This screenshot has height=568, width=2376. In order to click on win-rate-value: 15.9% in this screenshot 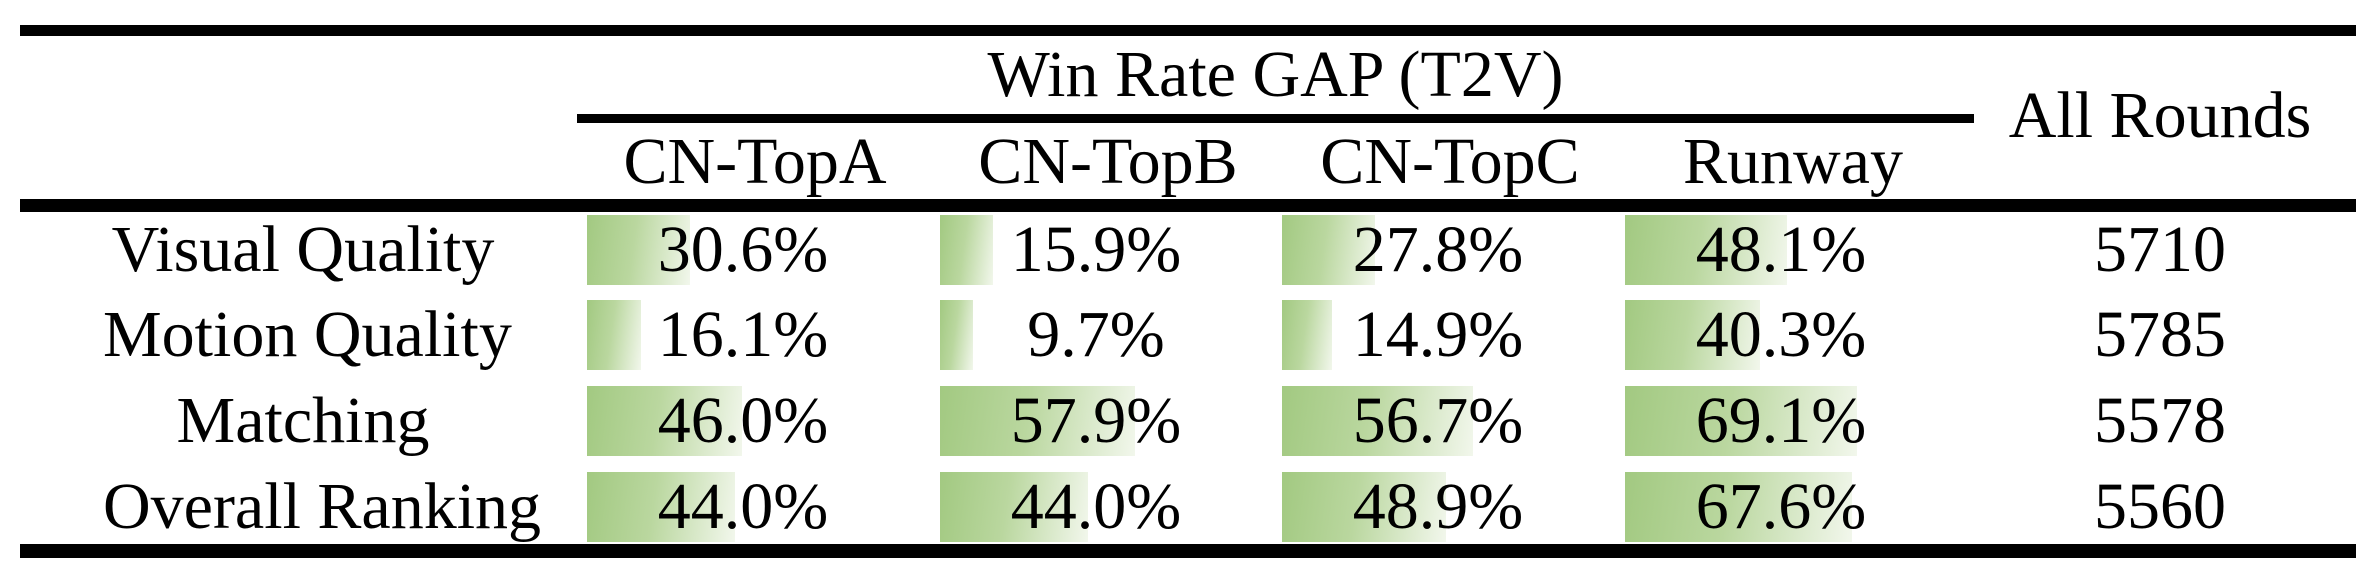, I will do `click(1096, 249)`.